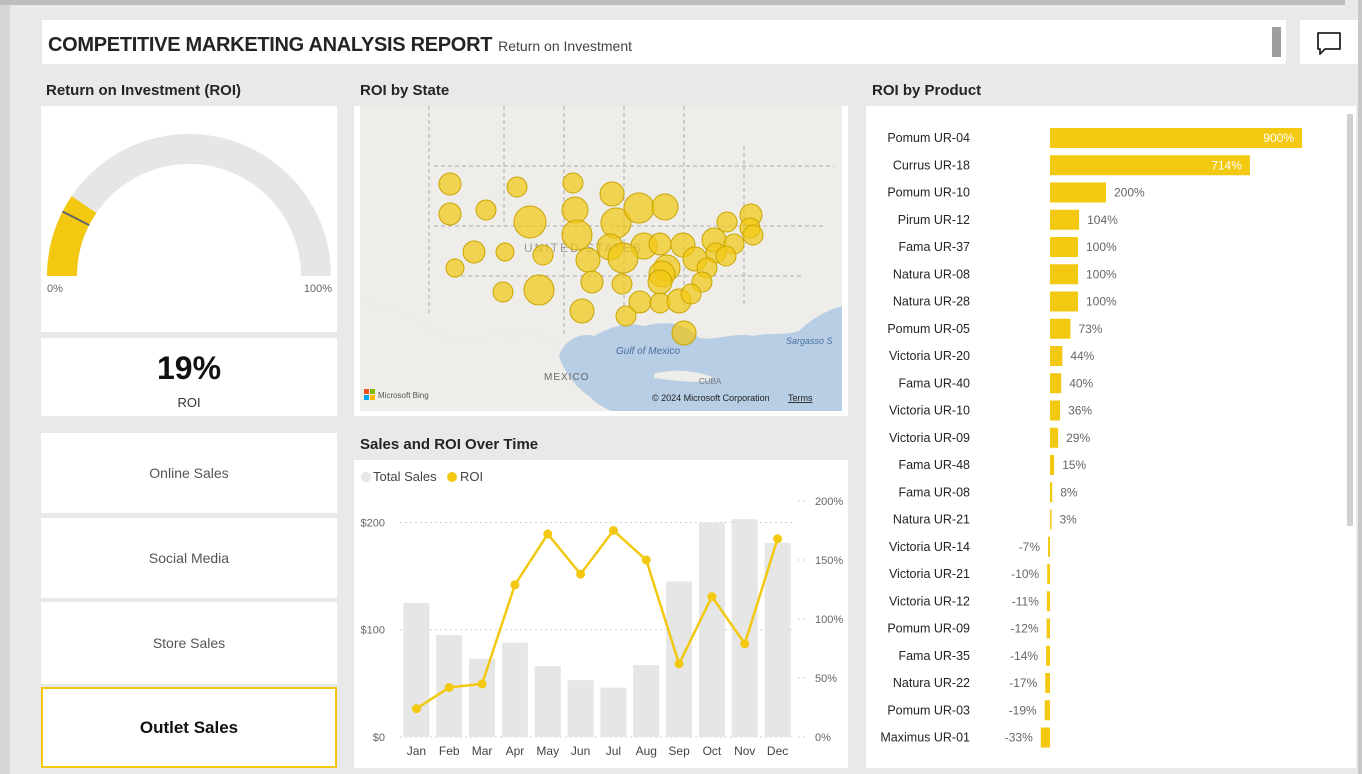 This screenshot has width=1362, height=774. Describe the element at coordinates (405, 476) in the screenshot. I see `legend-total-sales: Total Sales` at that location.